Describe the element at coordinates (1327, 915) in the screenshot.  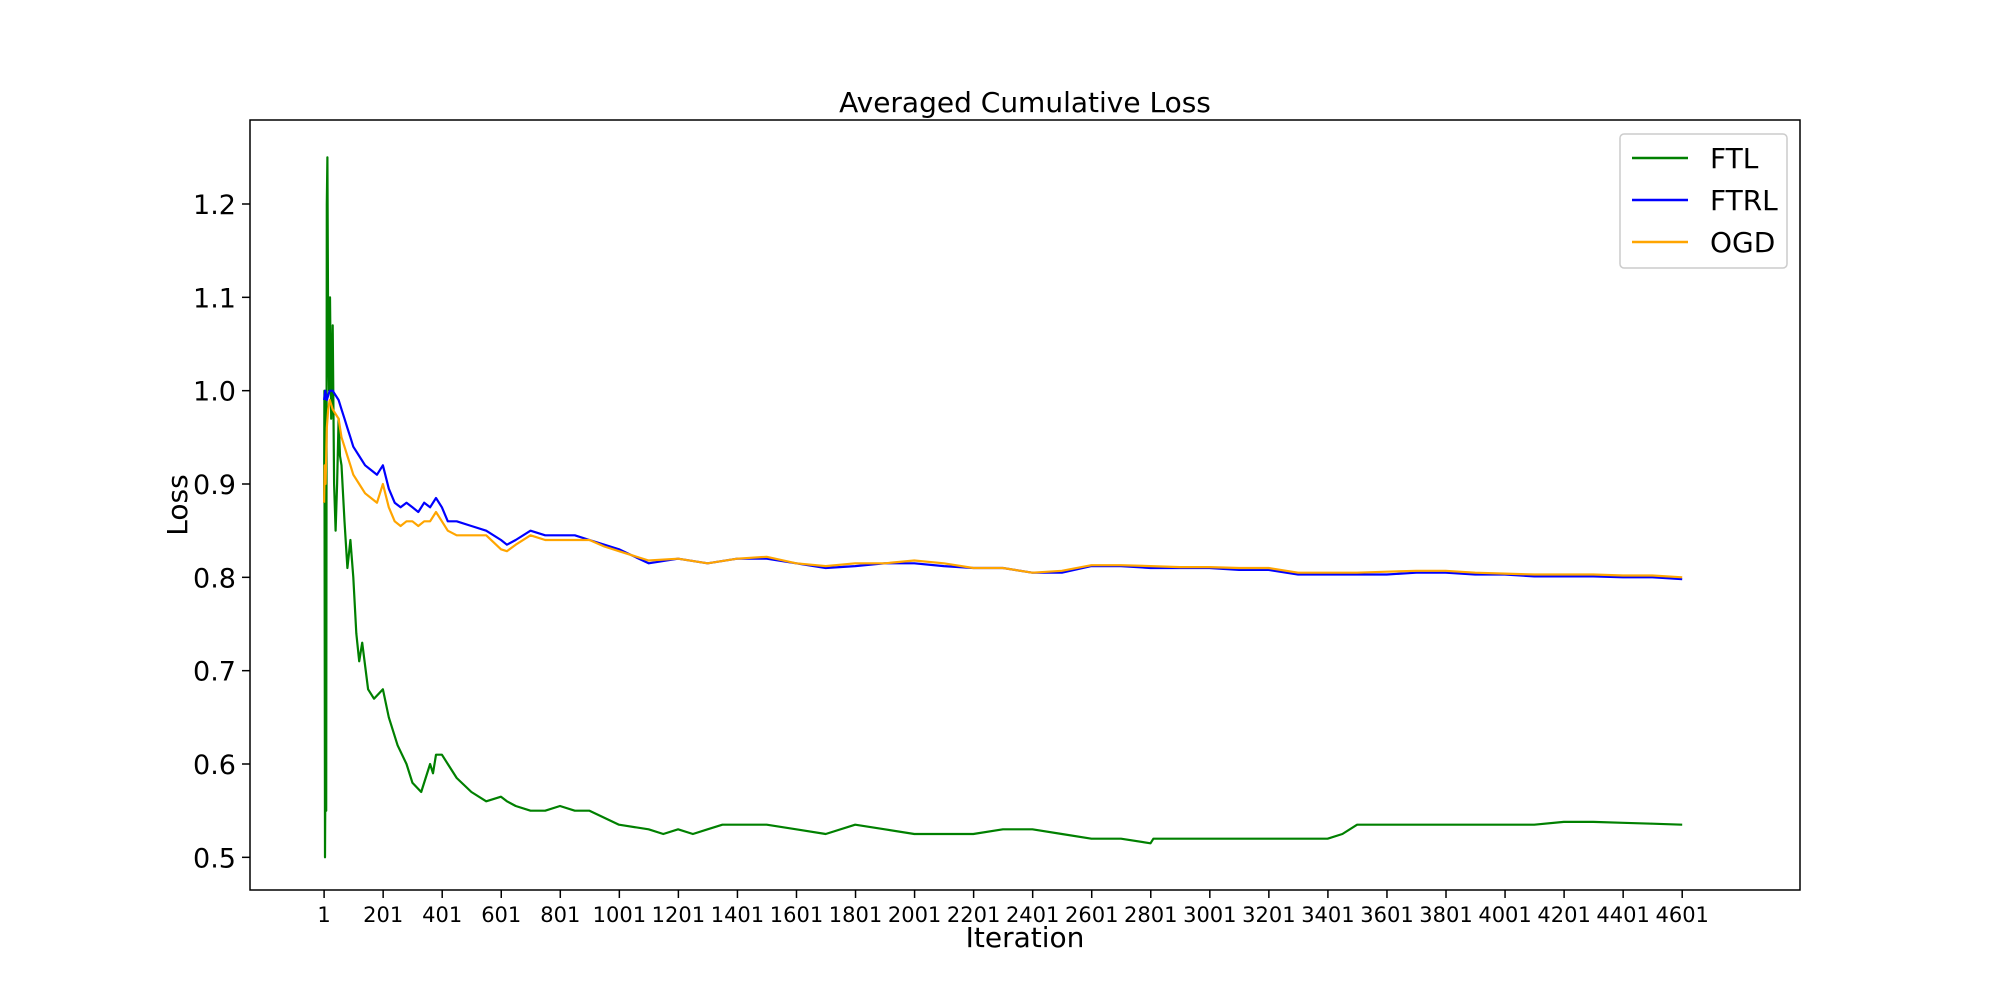
I see `x-tick-label: 3401` at that location.